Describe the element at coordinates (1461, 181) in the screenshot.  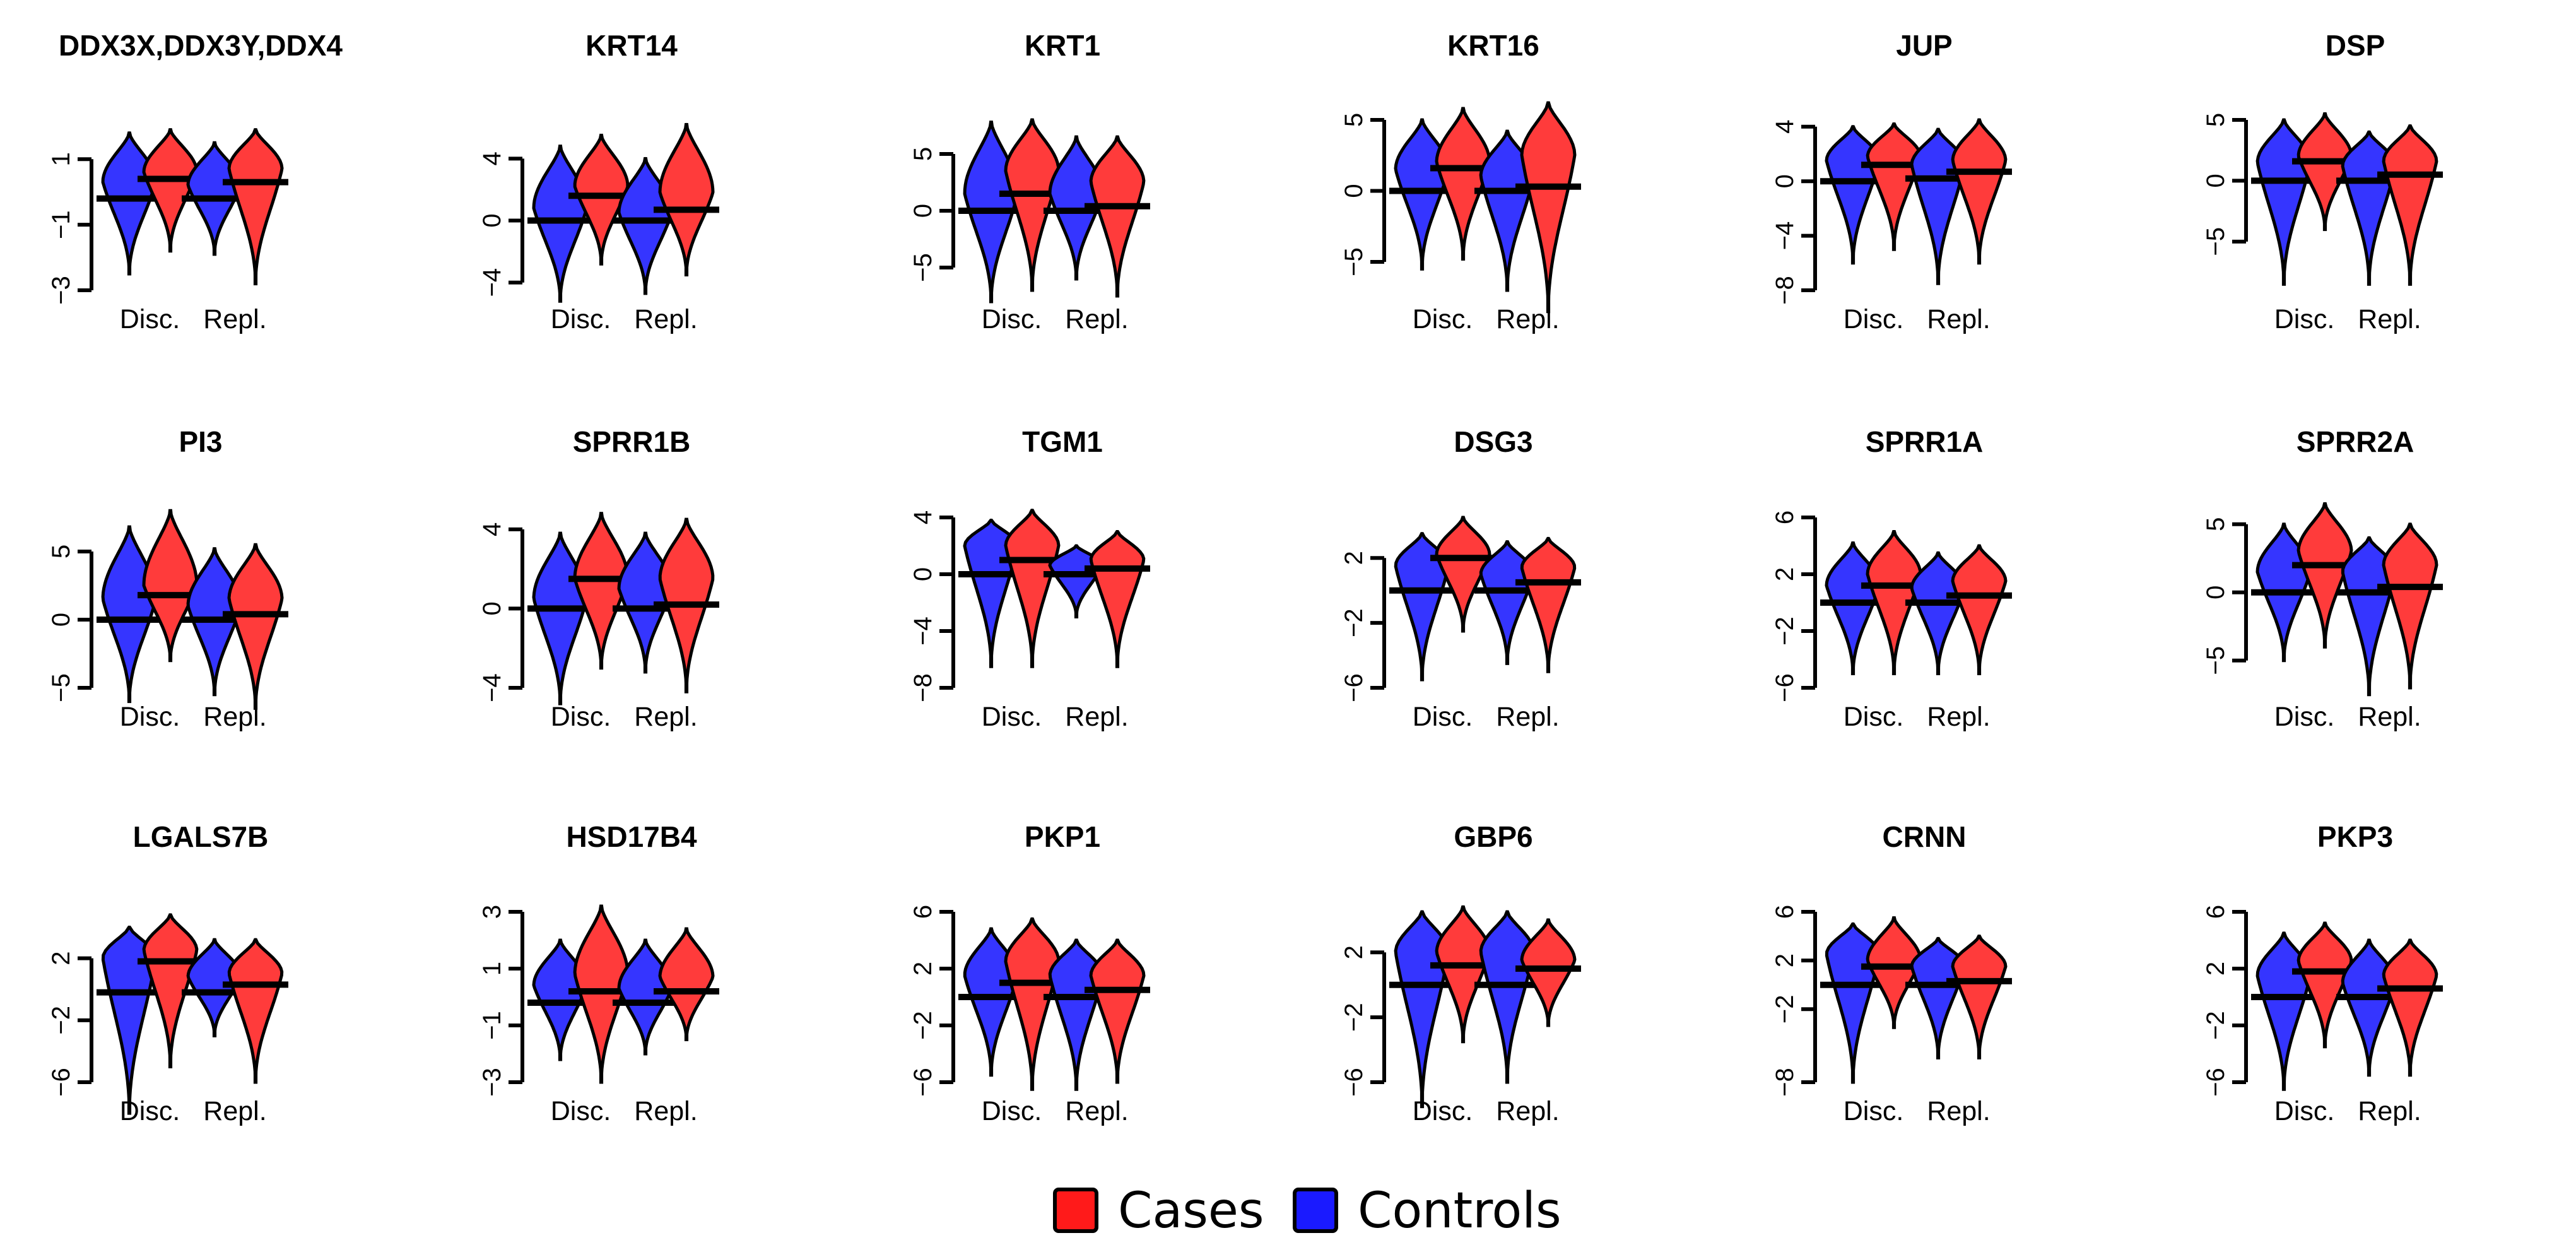
I see `panel-krt16: KRT16 5 0 −5 Disc. Repl.` at that location.